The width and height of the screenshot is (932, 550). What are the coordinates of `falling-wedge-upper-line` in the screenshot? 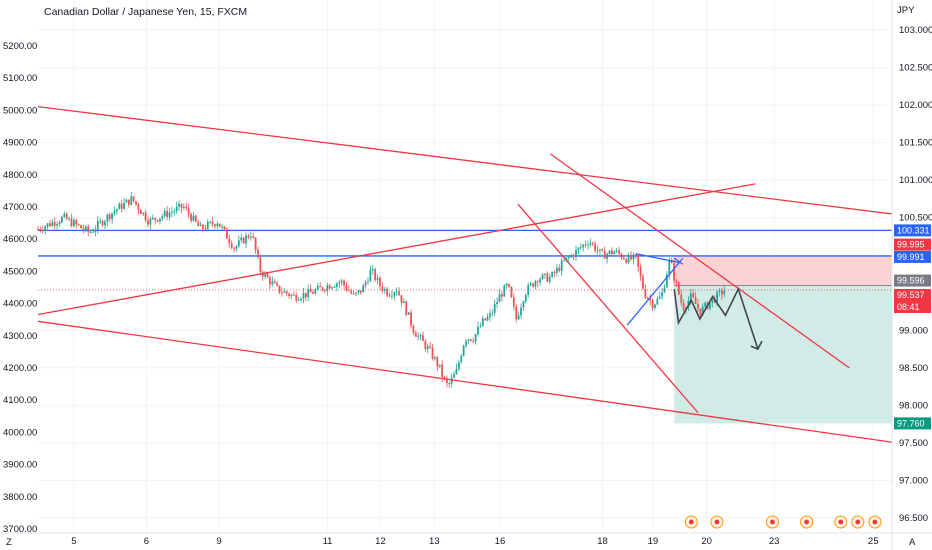 It's located at (700, 261).